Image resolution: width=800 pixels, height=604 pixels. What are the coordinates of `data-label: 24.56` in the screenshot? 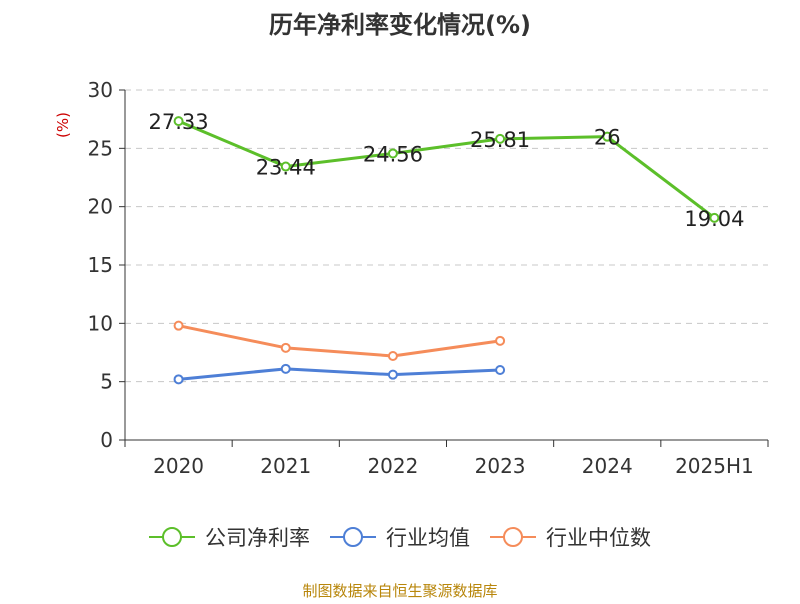 It's located at (393, 154).